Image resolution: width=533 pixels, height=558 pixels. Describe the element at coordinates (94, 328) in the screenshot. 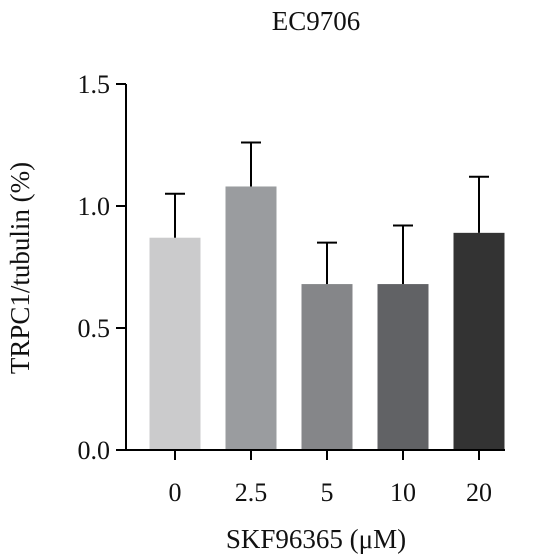

I see `y-tick-label: 0.5` at that location.